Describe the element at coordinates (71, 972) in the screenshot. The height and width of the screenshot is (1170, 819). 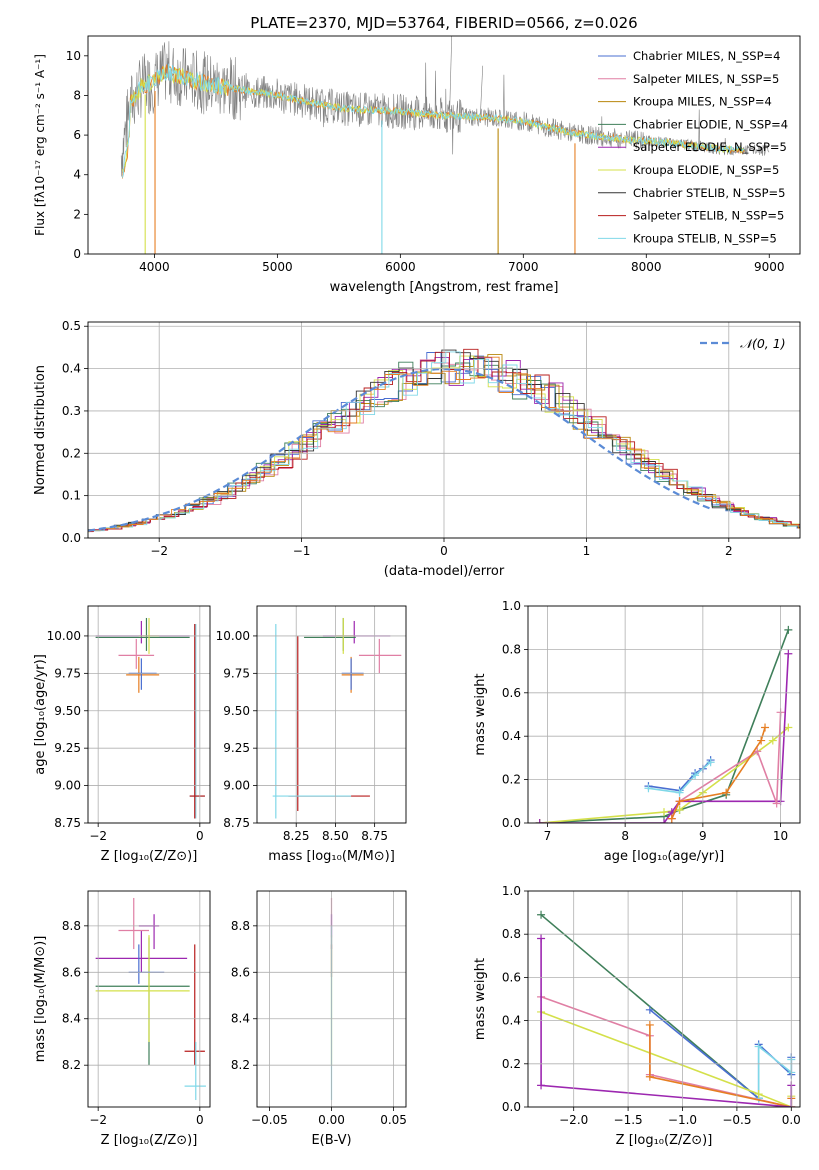
I see `y-tick-label: 8.6` at that location.